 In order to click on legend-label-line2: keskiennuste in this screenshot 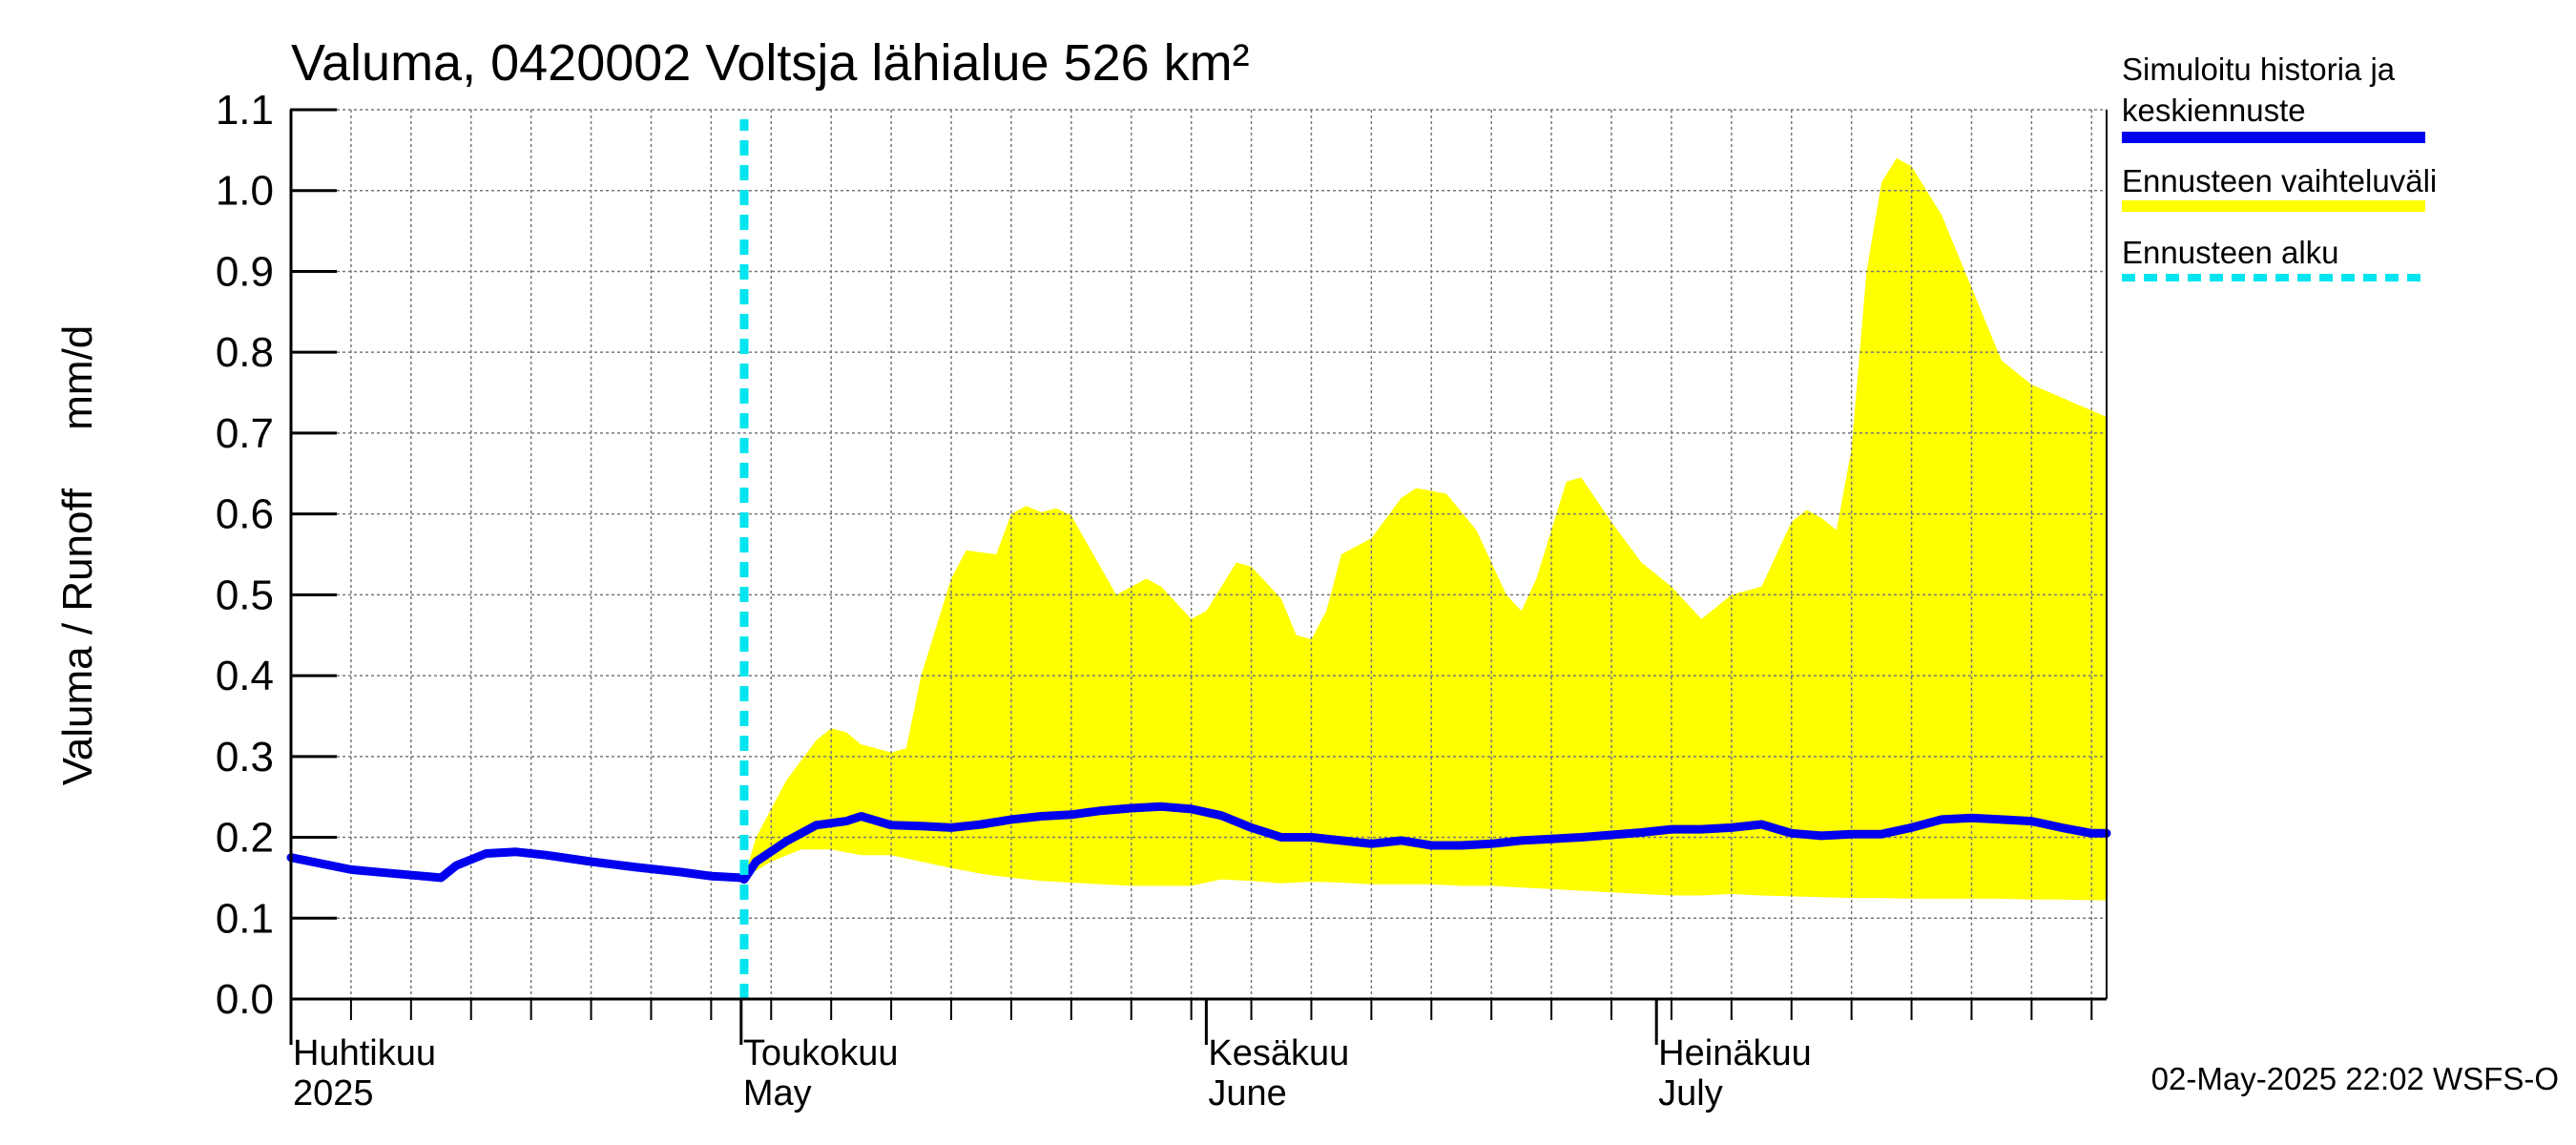, I will do `click(2214, 110)`.